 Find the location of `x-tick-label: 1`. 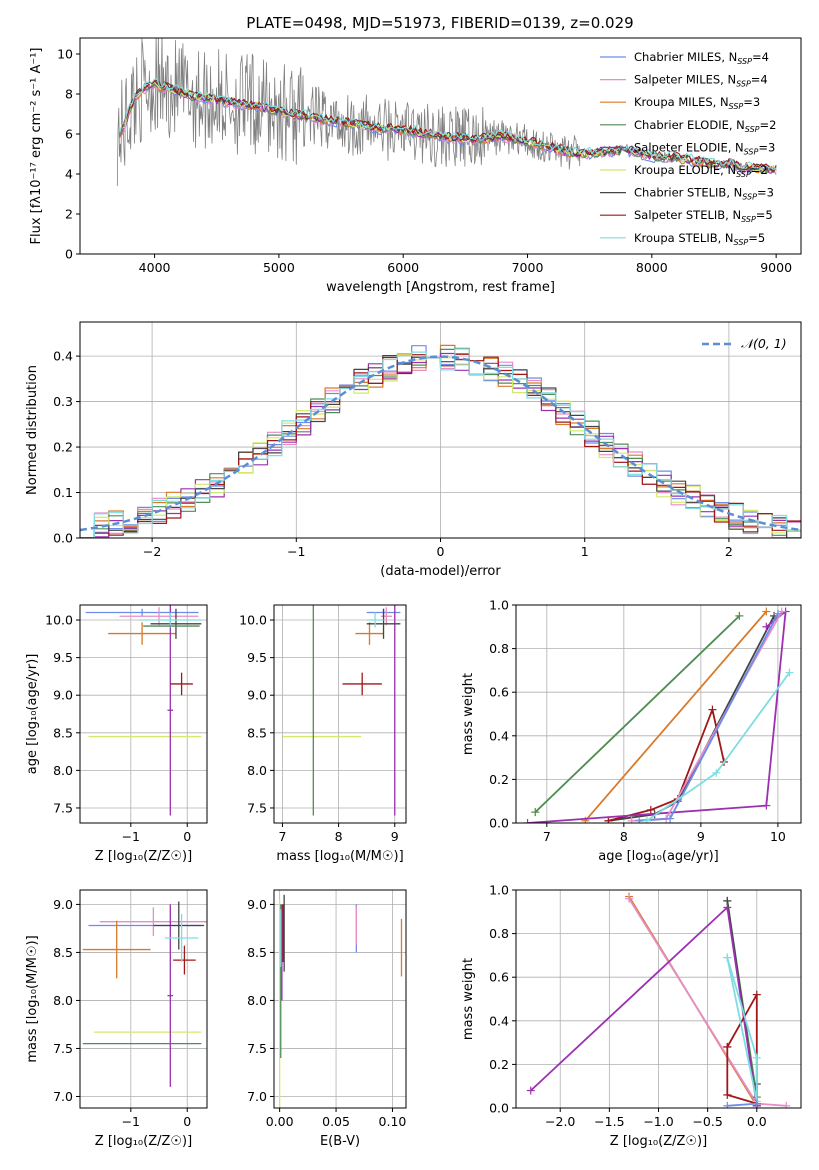

x-tick-label: 1 is located at coordinates (585, 551).